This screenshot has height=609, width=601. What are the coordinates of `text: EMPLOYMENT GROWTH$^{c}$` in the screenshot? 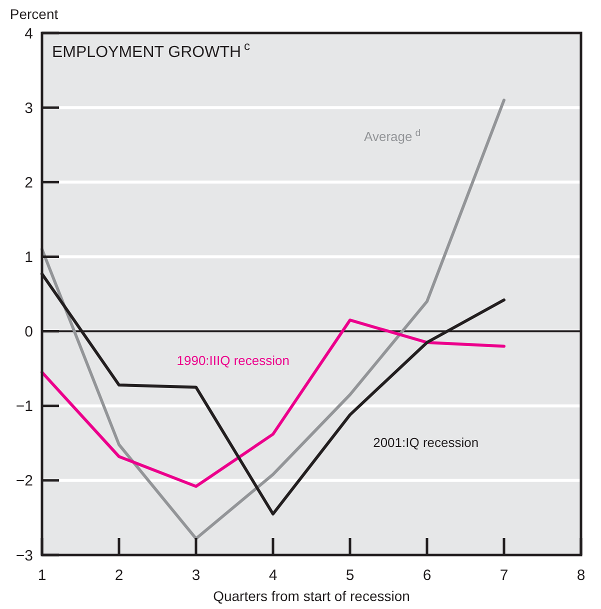 It's located at (151, 50).